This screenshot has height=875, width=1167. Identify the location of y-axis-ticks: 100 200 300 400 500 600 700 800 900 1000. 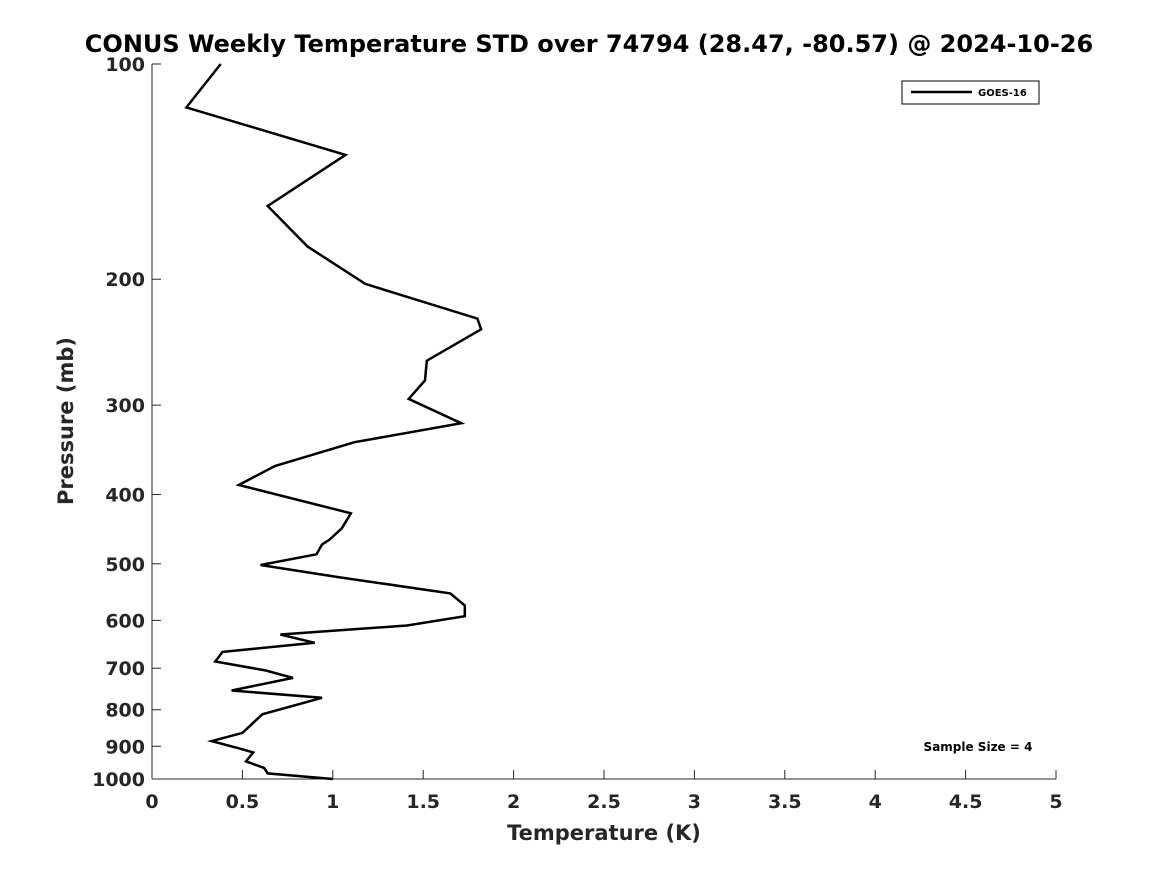
(126, 422).